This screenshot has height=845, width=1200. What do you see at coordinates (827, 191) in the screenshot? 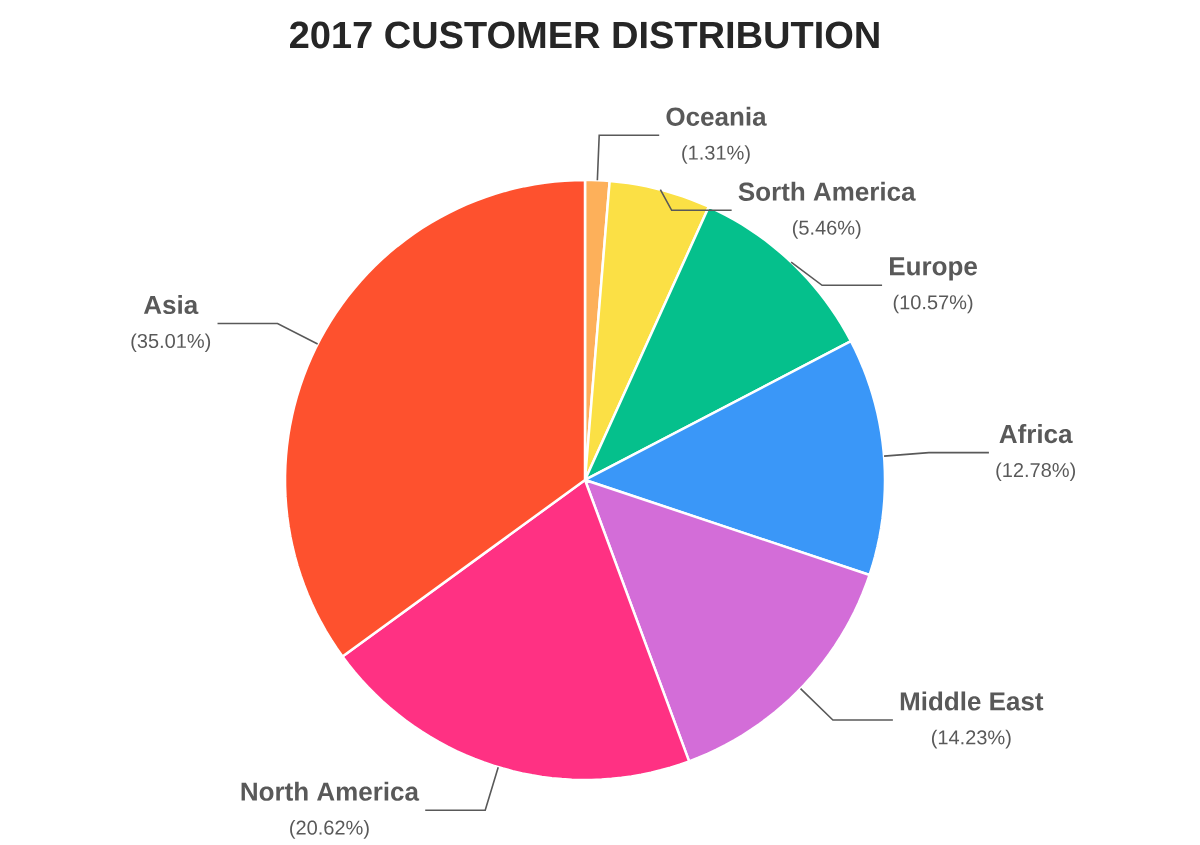
I see `slice-label: Sorth America` at bounding box center [827, 191].